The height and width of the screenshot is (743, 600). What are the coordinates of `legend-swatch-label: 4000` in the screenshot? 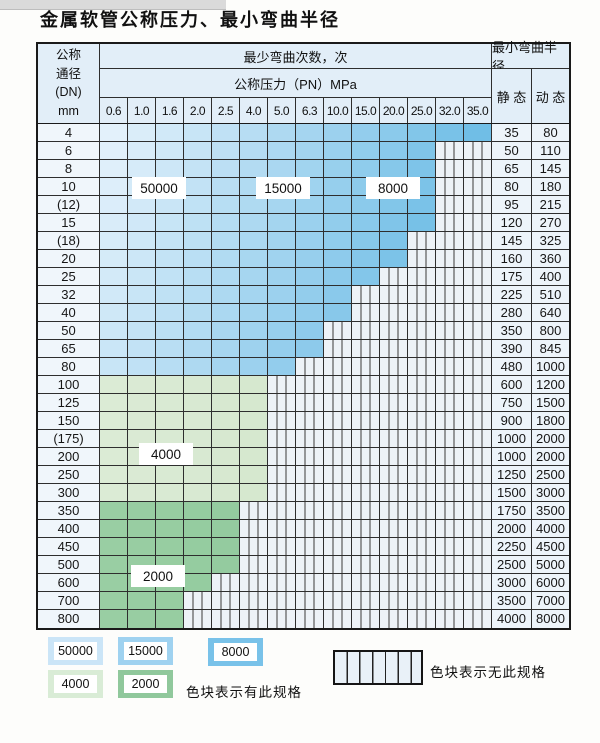 It's located at (75, 684).